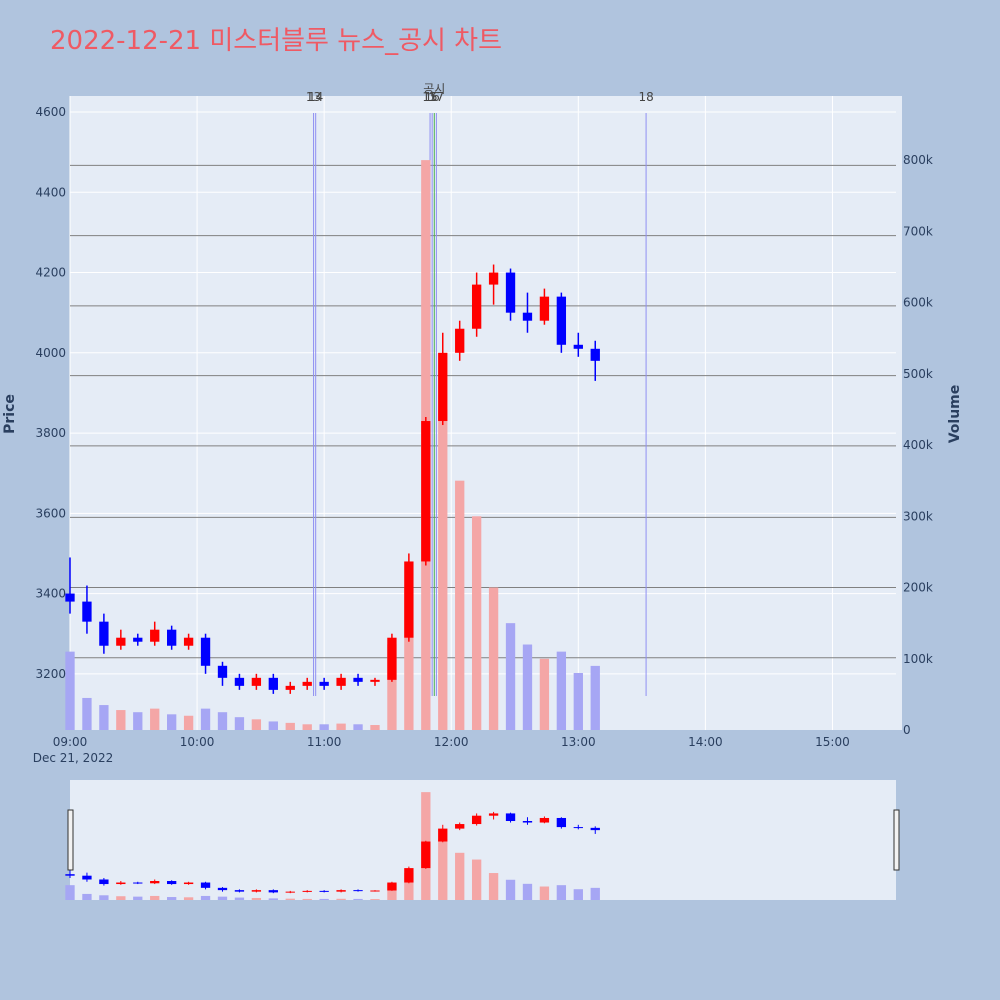 This screenshot has width=1000, height=1000. Describe the element at coordinates (429, 97) in the screenshot. I see `news-marker-label: 15` at that location.